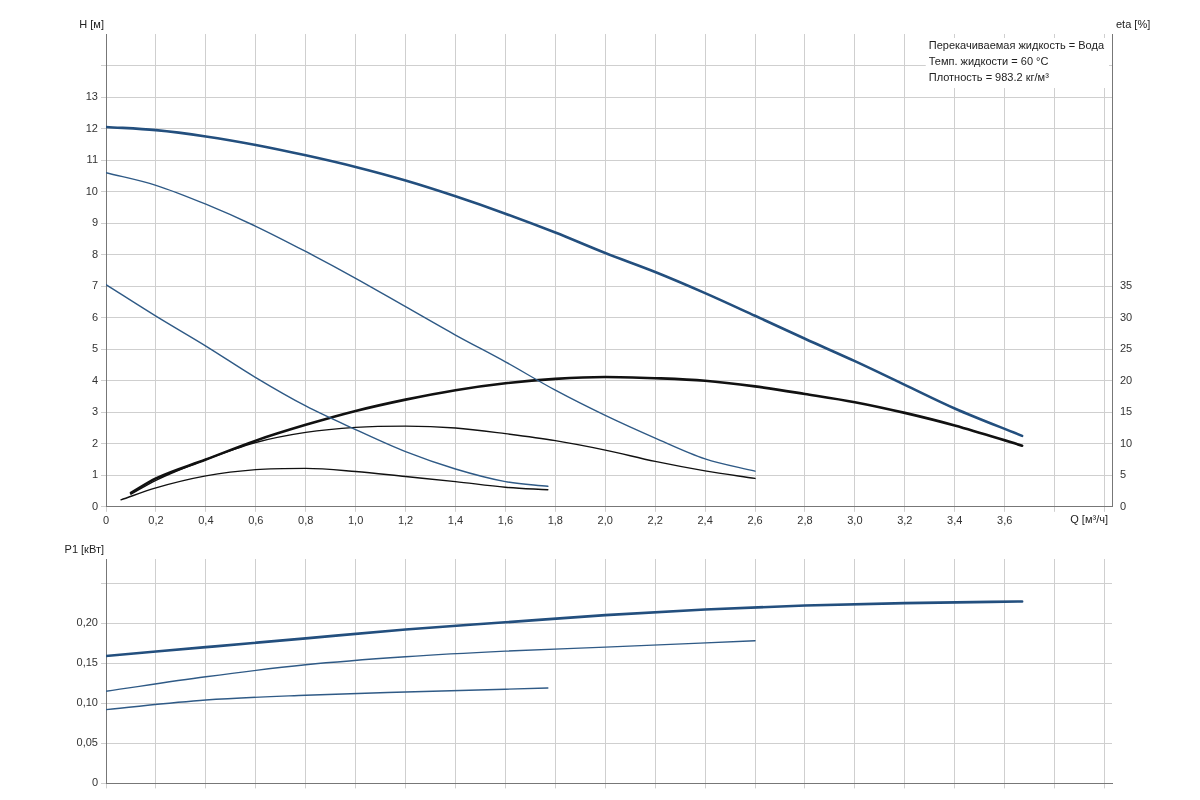 Image resolution: width=1200 pixels, height=800 pixels. Describe the element at coordinates (256, 520) in the screenshot. I see `x-tick-label: 0,6` at that location.